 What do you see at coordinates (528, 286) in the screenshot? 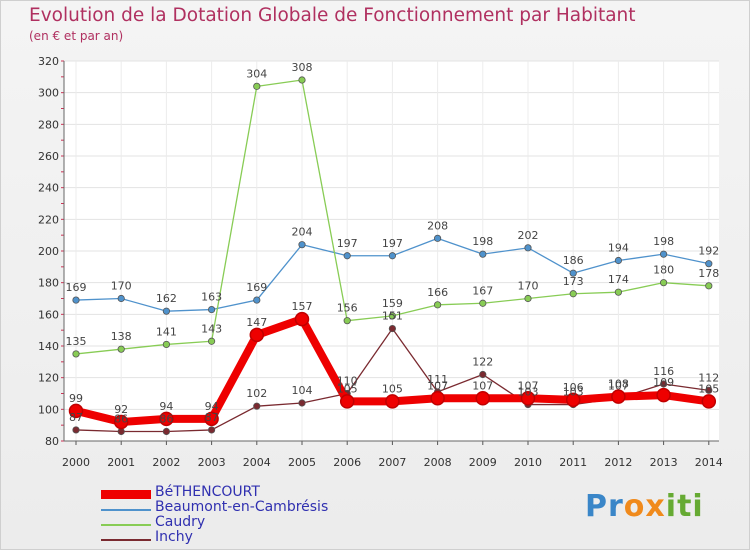
I see `data-label: 170` at bounding box center [528, 286].